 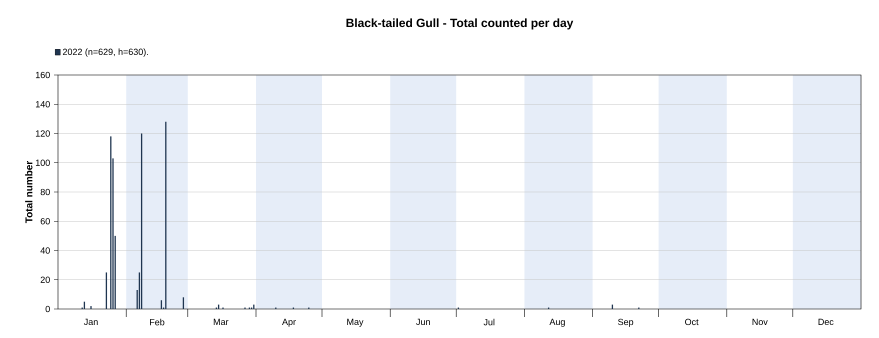 What do you see at coordinates (626, 322) in the screenshot?
I see `x-tick-label: Sep` at bounding box center [626, 322].